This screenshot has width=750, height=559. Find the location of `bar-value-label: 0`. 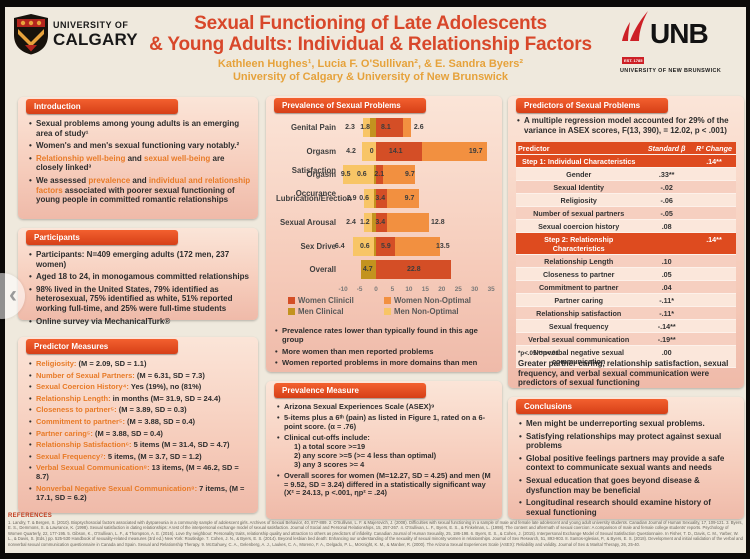

bar-value-label: 0 is located at coordinates (371, 151).